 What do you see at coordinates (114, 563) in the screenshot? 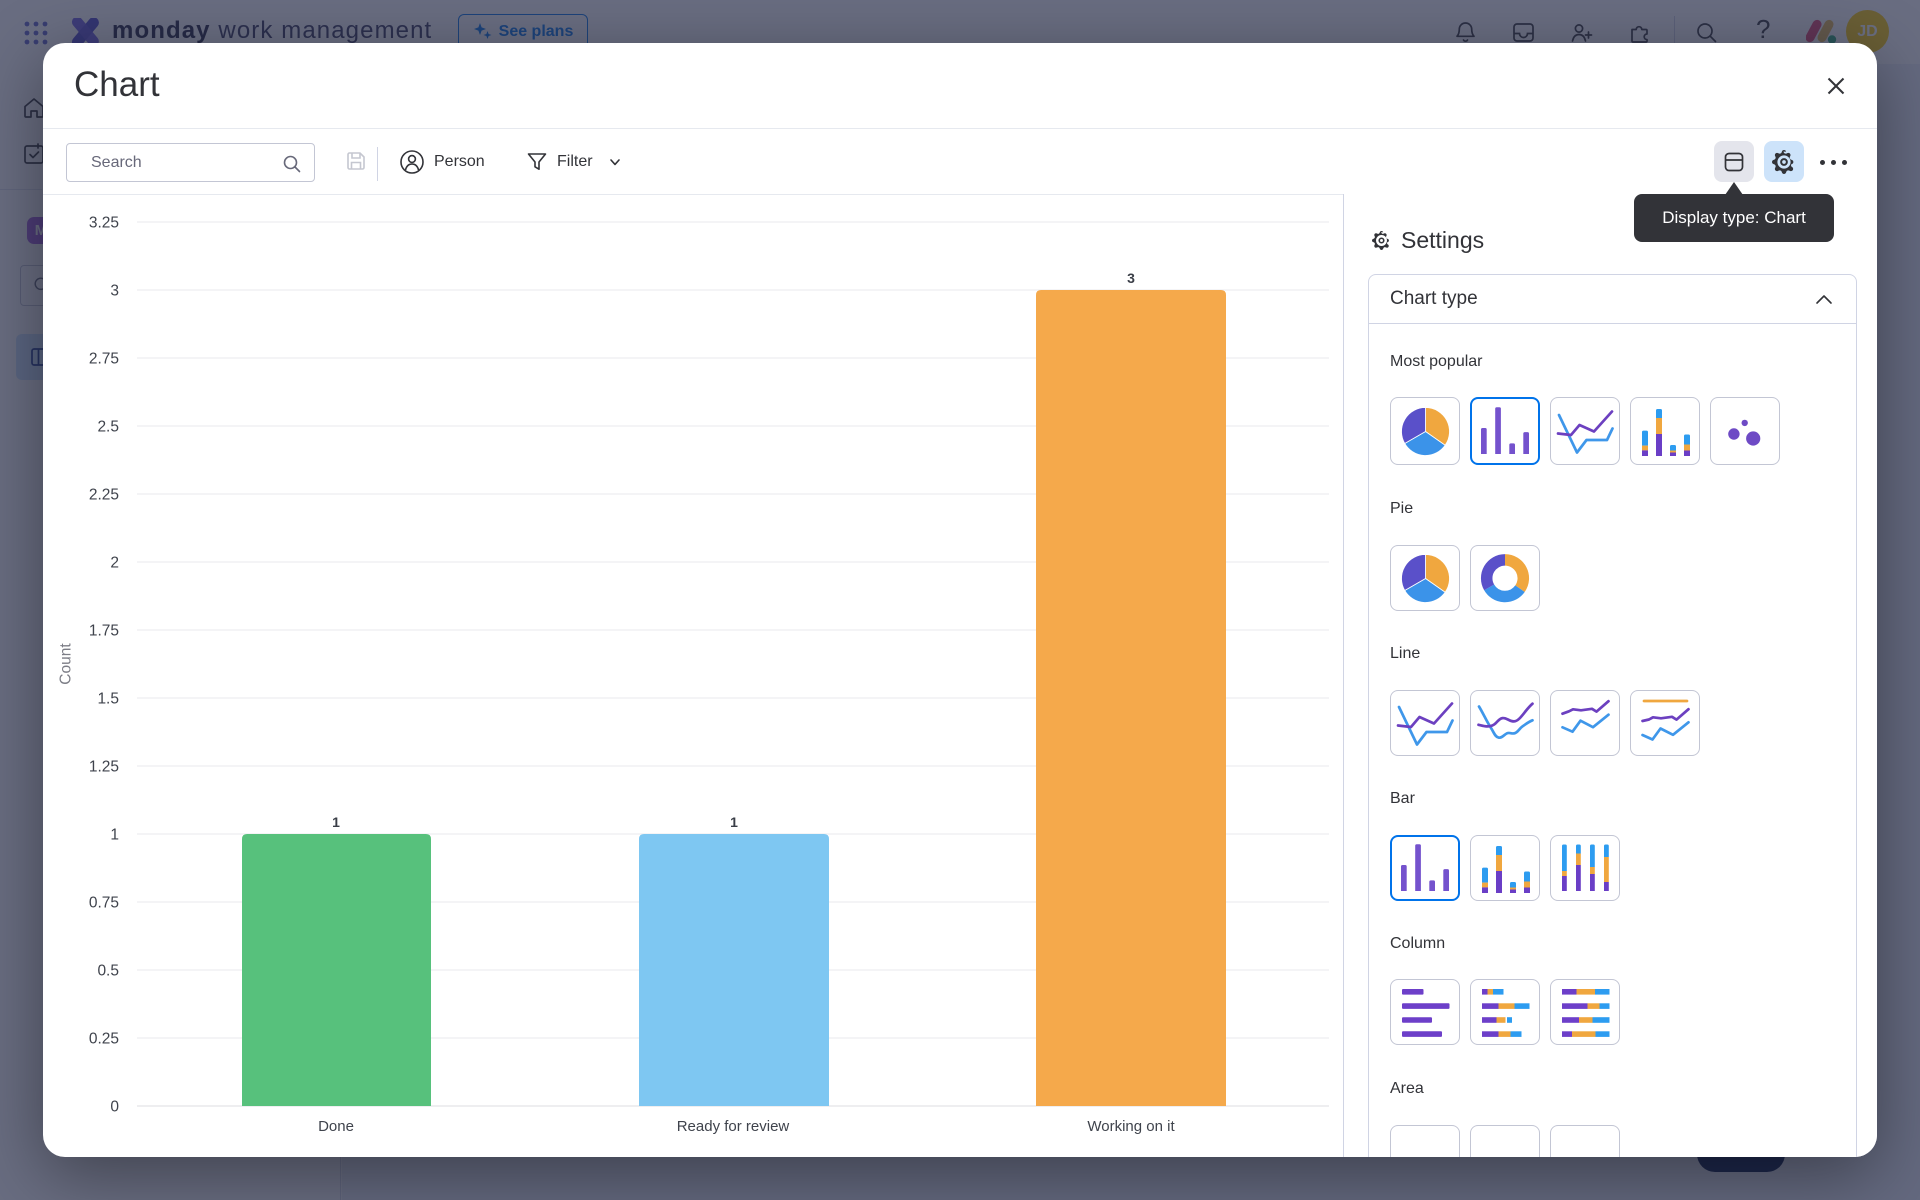
I see `svg-text: 2` at bounding box center [114, 563].